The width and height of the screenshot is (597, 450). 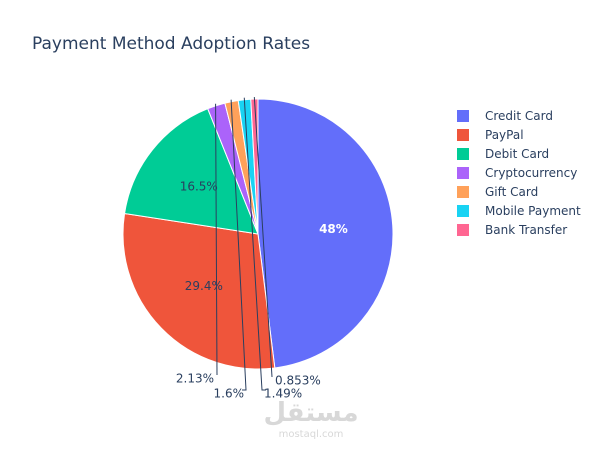 I want to click on pie-slice-debit-card, so click(x=191, y=171).